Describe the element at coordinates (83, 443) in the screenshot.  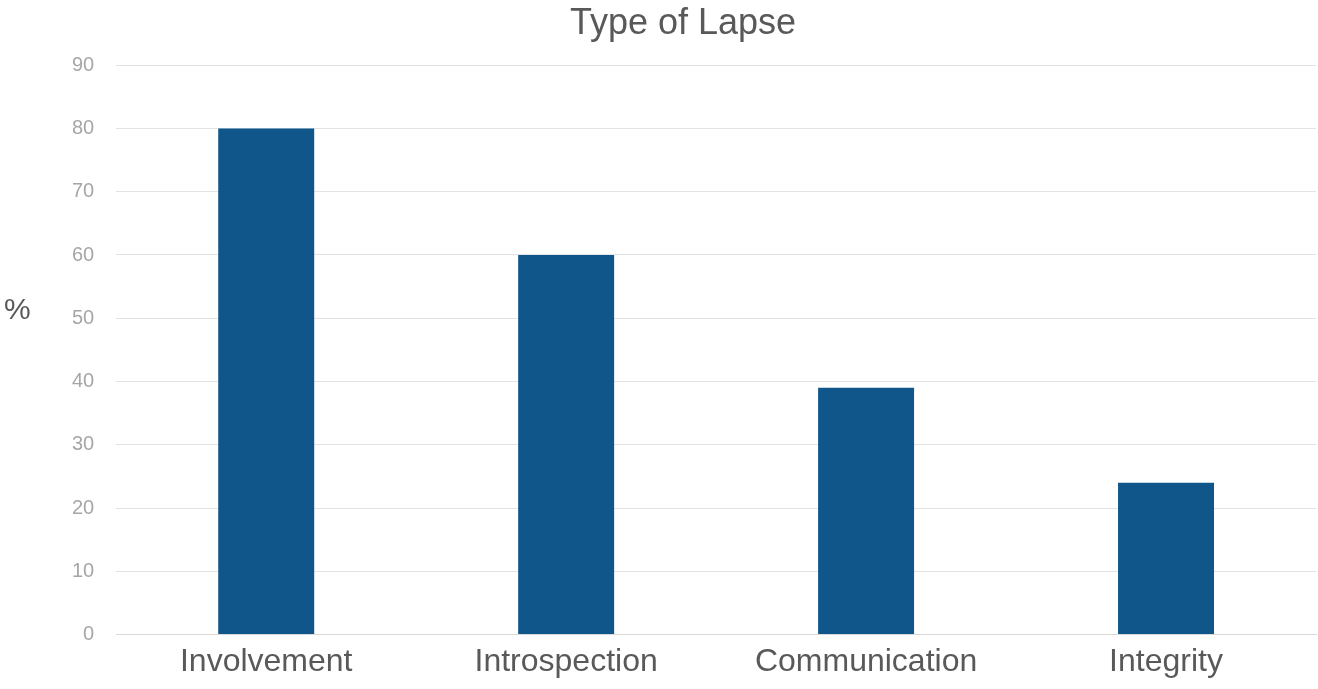
I see `y-tick-label: 30` at that location.